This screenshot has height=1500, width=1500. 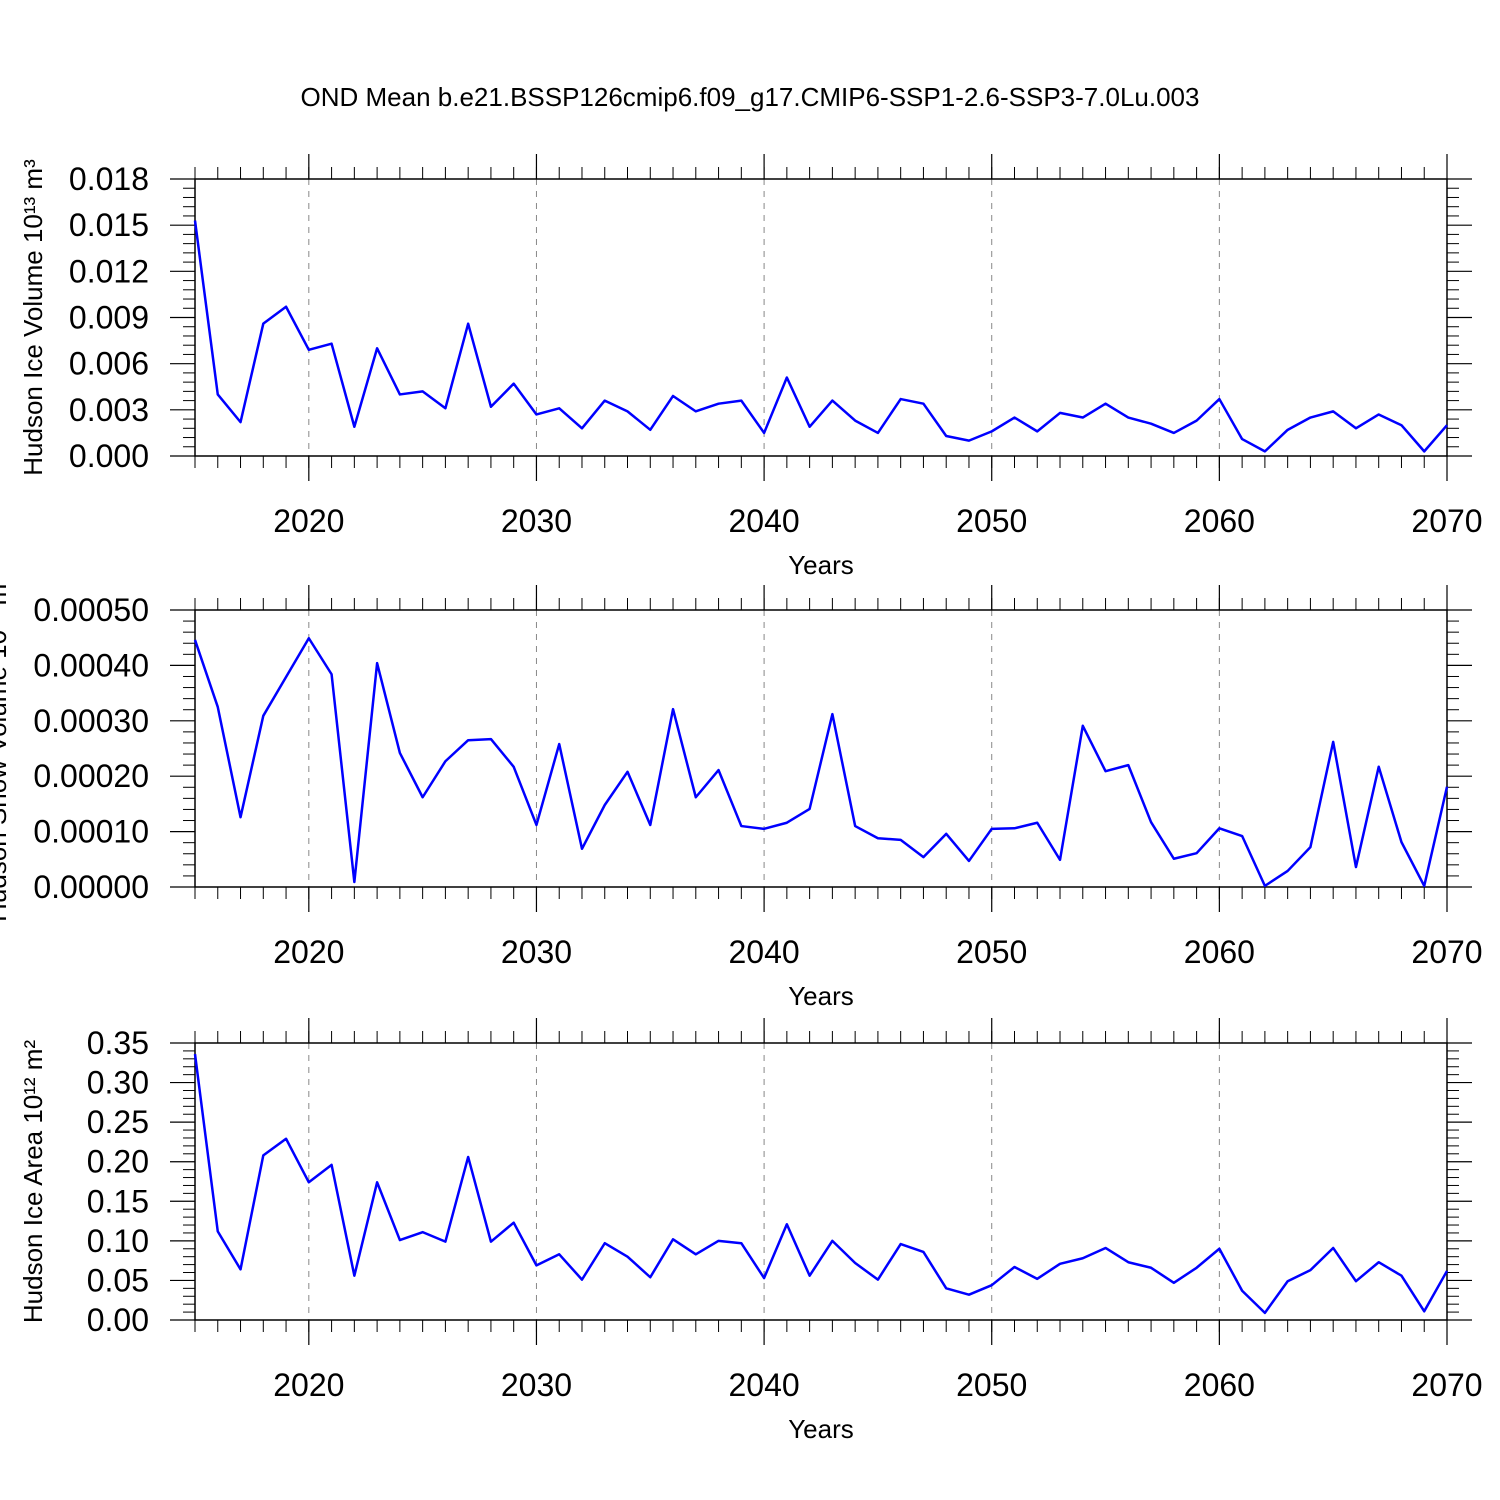 What do you see at coordinates (91, 665) in the screenshot?
I see `y-tick-label: 0.00040` at bounding box center [91, 665].